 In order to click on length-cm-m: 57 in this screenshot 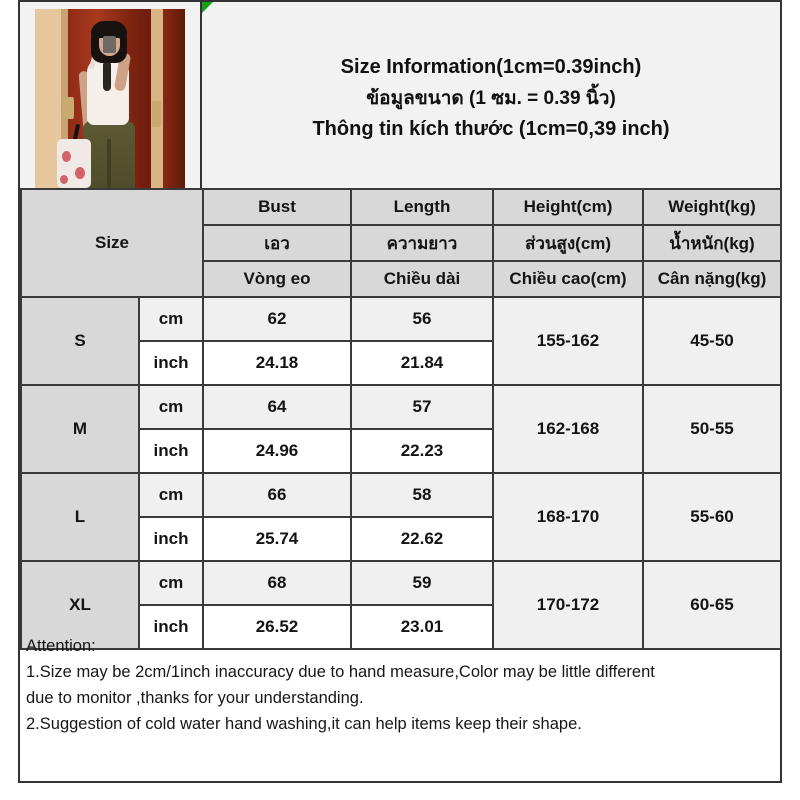, I will do `click(422, 407)`.